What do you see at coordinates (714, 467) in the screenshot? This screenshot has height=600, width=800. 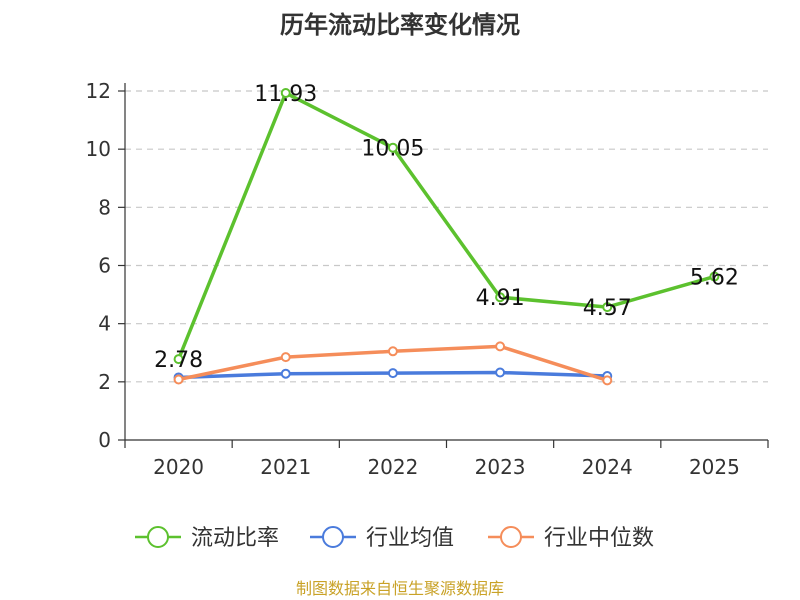 I see `x-tick-label: 2025` at bounding box center [714, 467].